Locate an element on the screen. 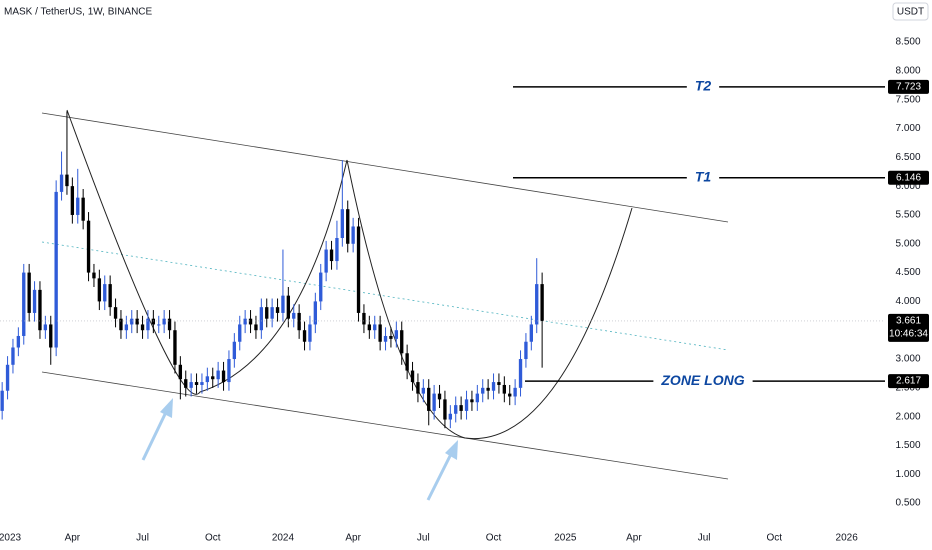 The image size is (932, 550). level-label: ZONE LONG is located at coordinates (702, 380).